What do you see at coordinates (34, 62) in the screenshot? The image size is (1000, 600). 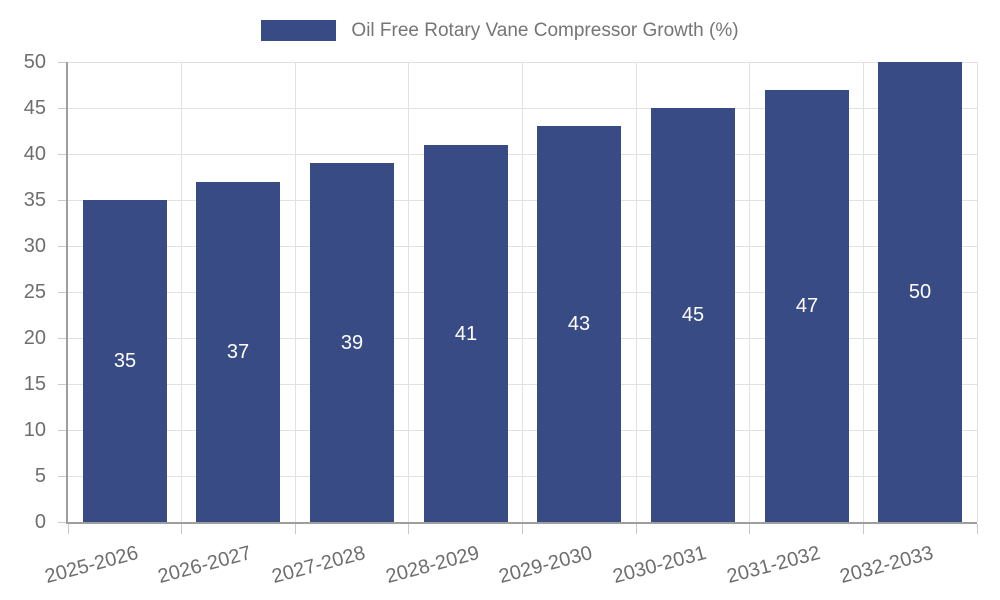 I see `y-tick-label: 50` at bounding box center [34, 62].